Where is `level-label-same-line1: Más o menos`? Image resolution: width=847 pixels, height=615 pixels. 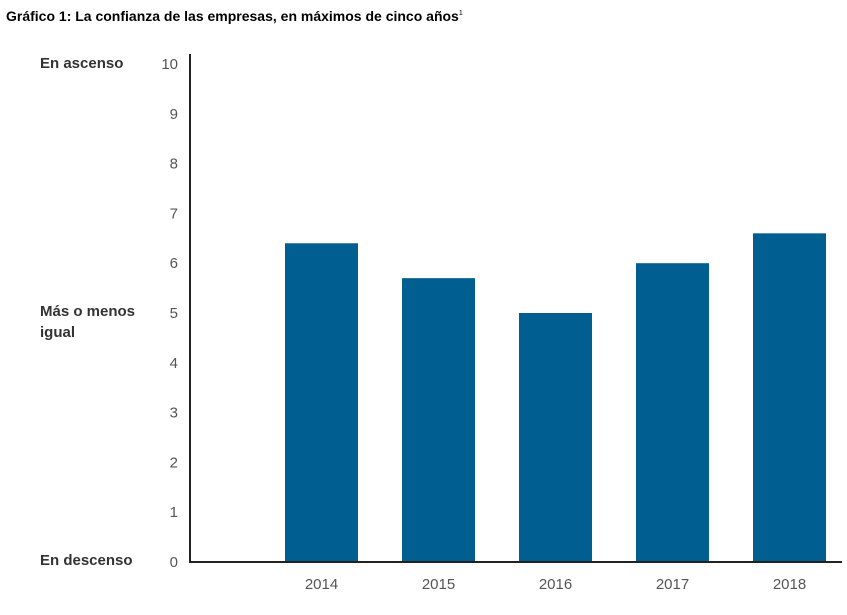 level-label-same-line1: Más o menos is located at coordinates (87, 311).